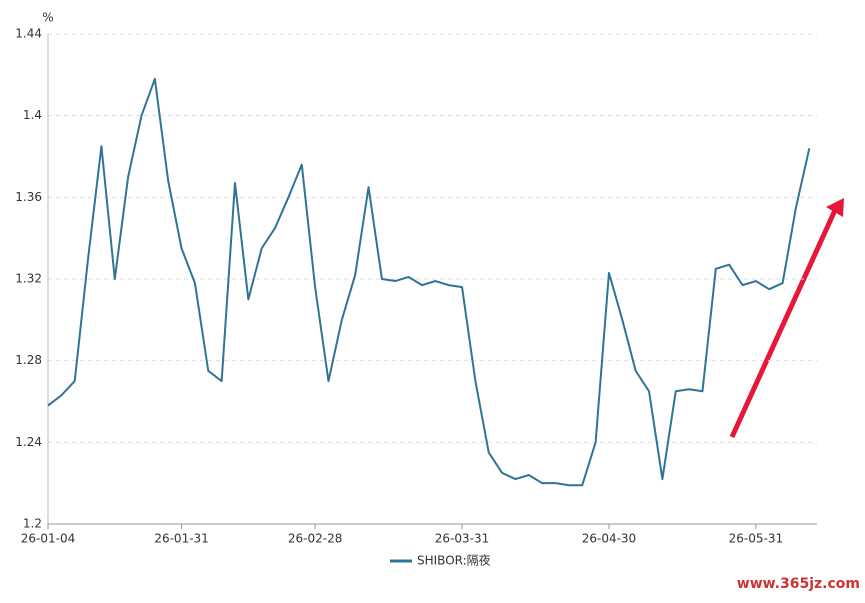 The image size is (865, 603). Describe the element at coordinates (28, 197) in the screenshot. I see `y-tick-label: 1.36` at that location.